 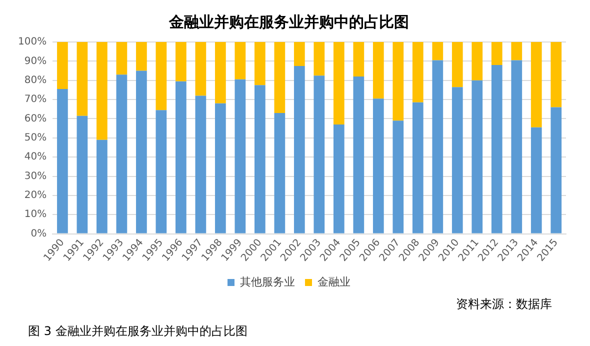 What do you see at coordinates (35, 80) in the screenshot?
I see `y-tick-label: 80%` at bounding box center [35, 80].